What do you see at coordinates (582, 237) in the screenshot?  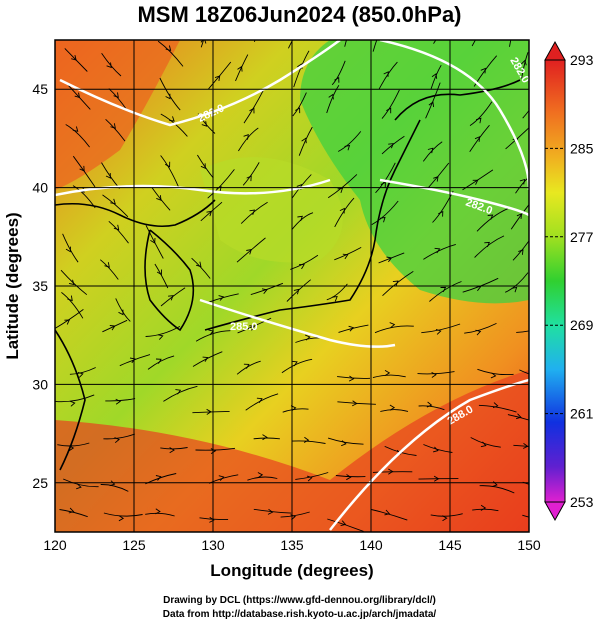 I see `colorbar-tick-label: 277` at bounding box center [582, 237].